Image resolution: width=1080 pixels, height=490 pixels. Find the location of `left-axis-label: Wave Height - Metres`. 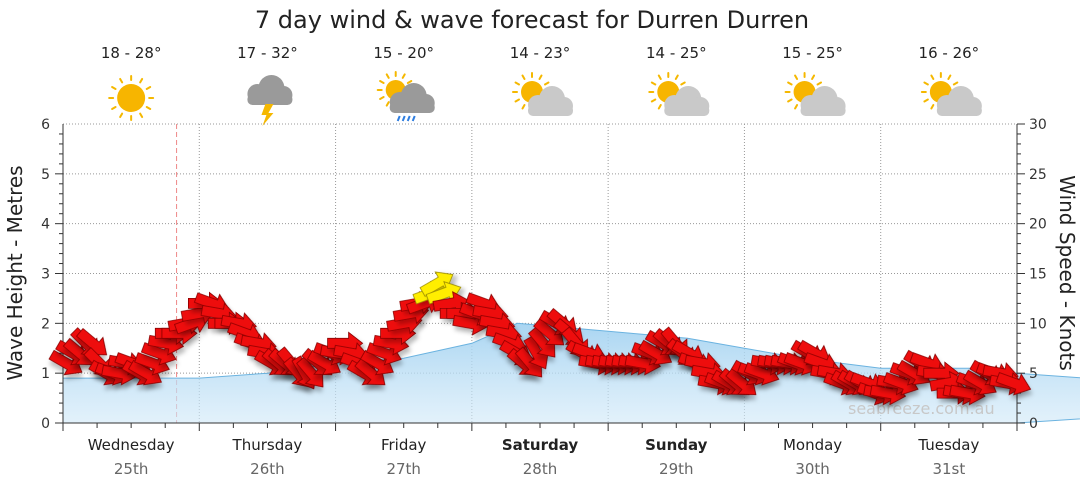

left-axis-label: Wave Height - Metres is located at coordinates (15, 272).